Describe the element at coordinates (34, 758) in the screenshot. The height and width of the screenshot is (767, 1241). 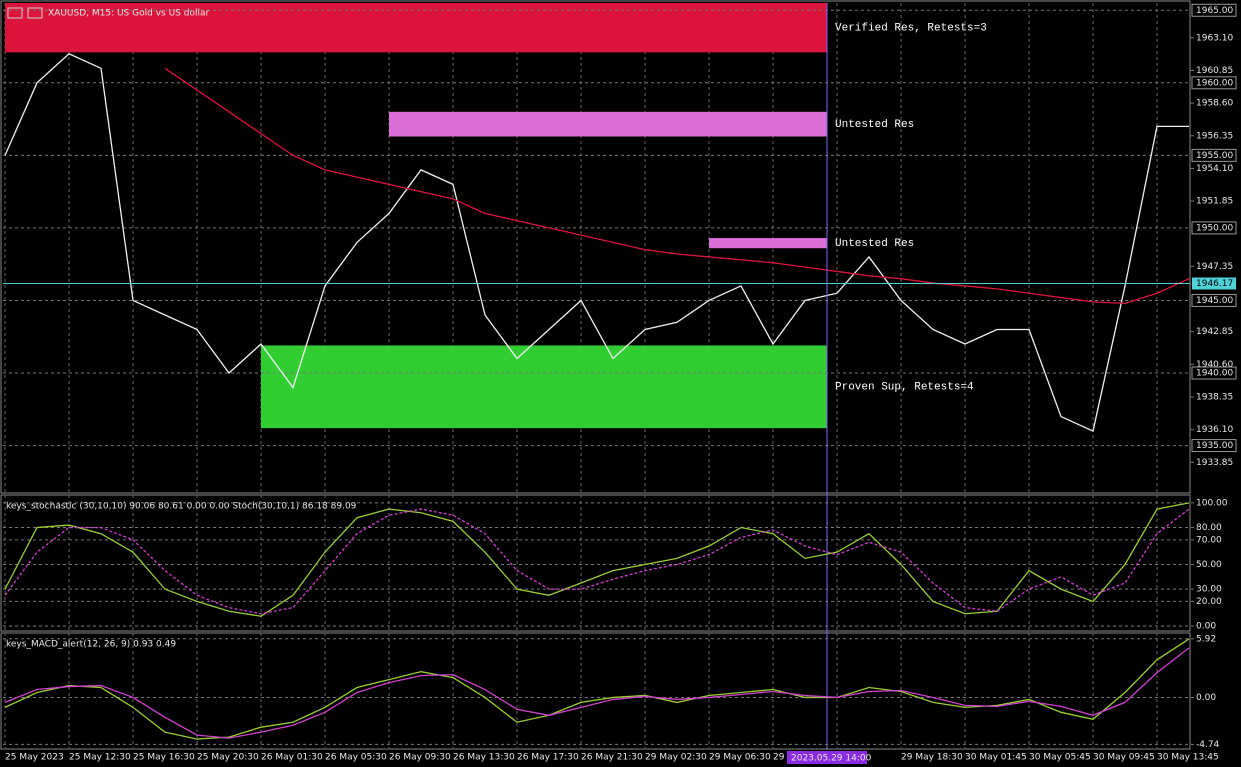
I see `x-tick-label: 25 May 2023` at that location.